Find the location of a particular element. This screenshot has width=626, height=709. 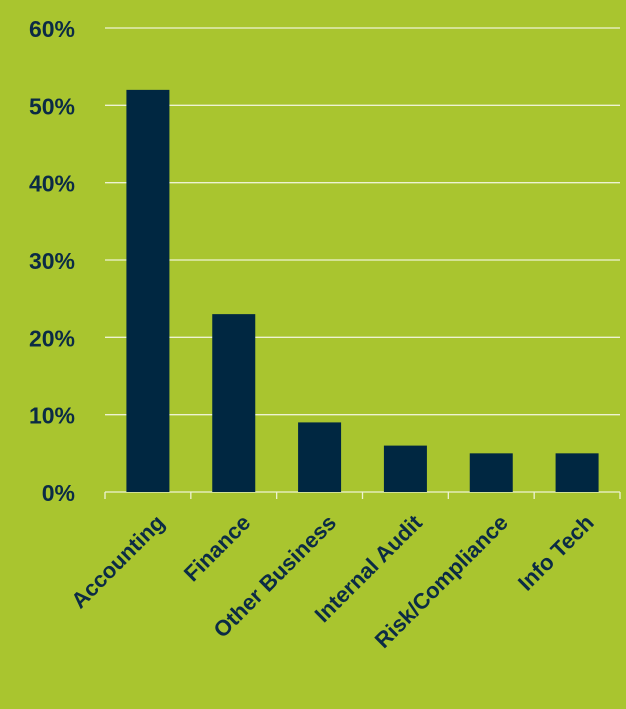

y-tick-labels: 0% 10% 20% 30% 40% 50% 60% is located at coordinates (52, 261).